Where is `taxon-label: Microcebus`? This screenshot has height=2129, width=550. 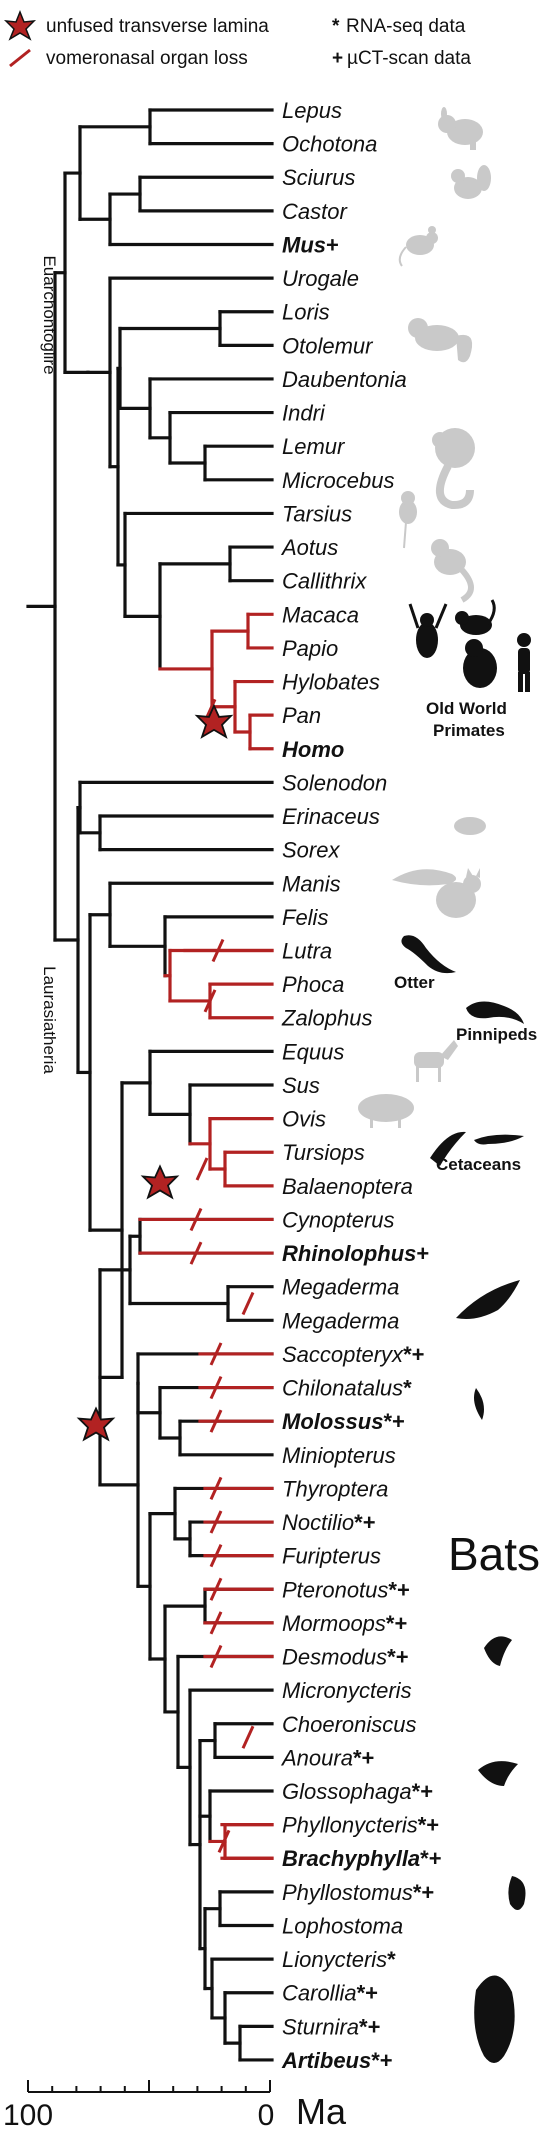 taxon-label: Microcebus is located at coordinates (338, 480).